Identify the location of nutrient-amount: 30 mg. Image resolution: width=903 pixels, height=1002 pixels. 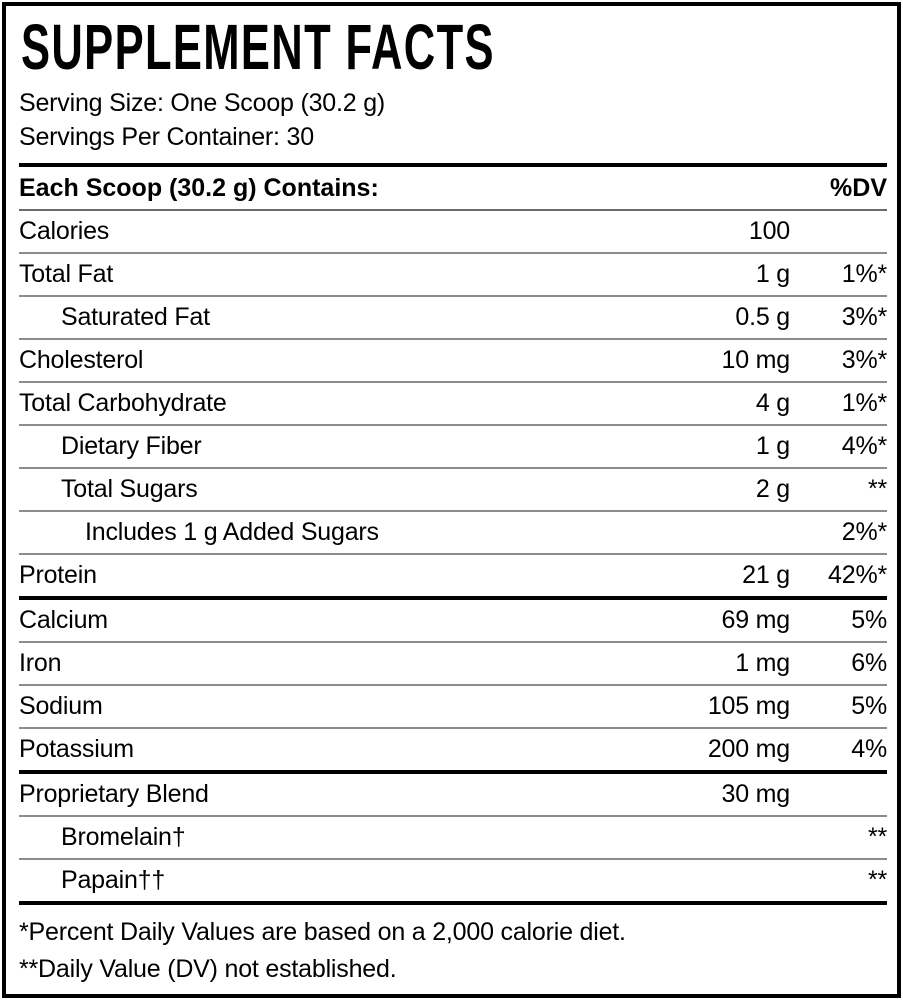
(756, 794).